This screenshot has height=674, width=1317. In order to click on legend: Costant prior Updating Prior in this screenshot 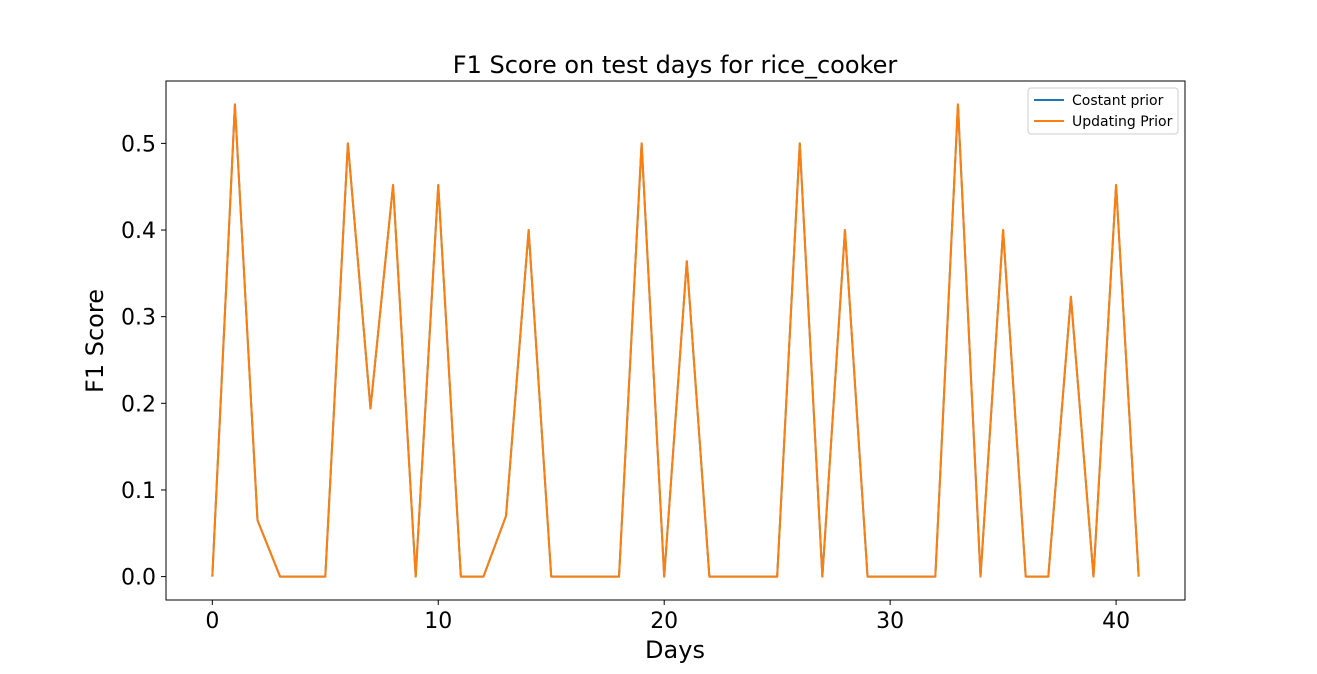, I will do `click(1103, 111)`.